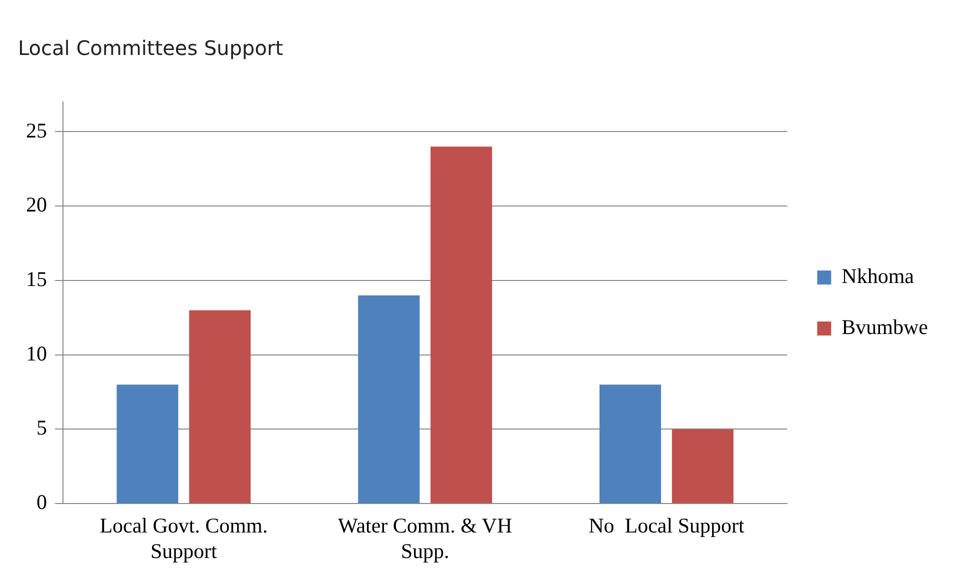  Describe the element at coordinates (41, 502) in the screenshot. I see `y-tick-label: 0` at that location.